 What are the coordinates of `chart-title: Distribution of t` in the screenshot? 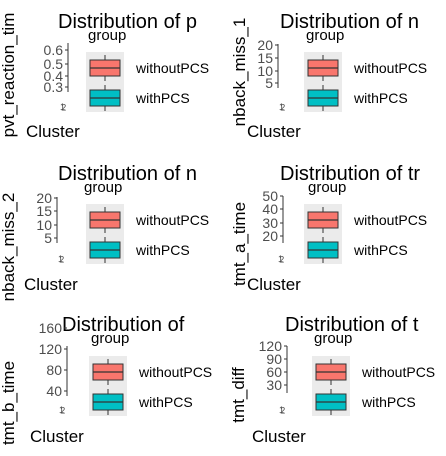 It's located at (352, 325).